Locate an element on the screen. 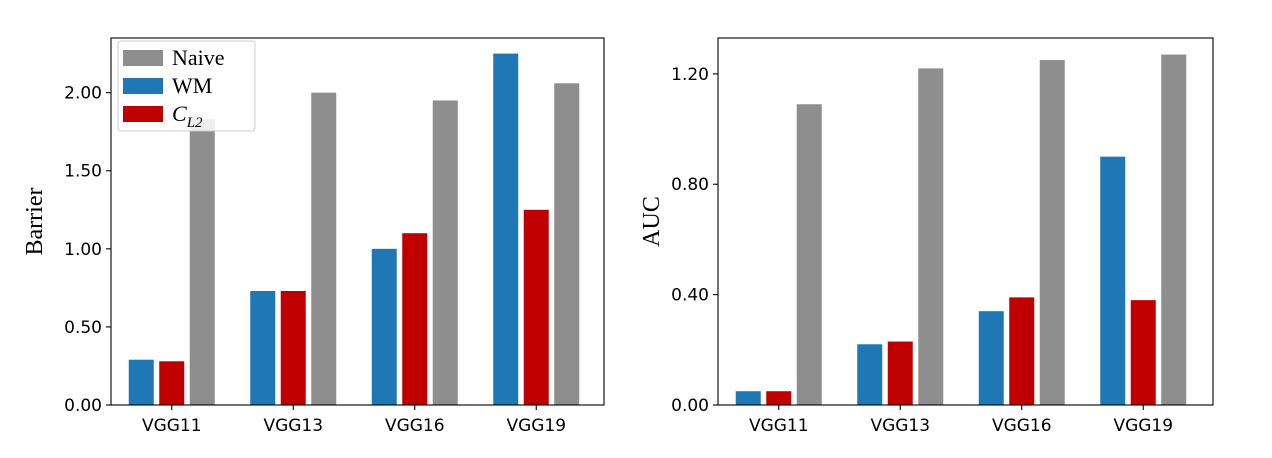 The height and width of the screenshot is (458, 1272). legend-label-cl2: CL2 is located at coordinates (187, 116).